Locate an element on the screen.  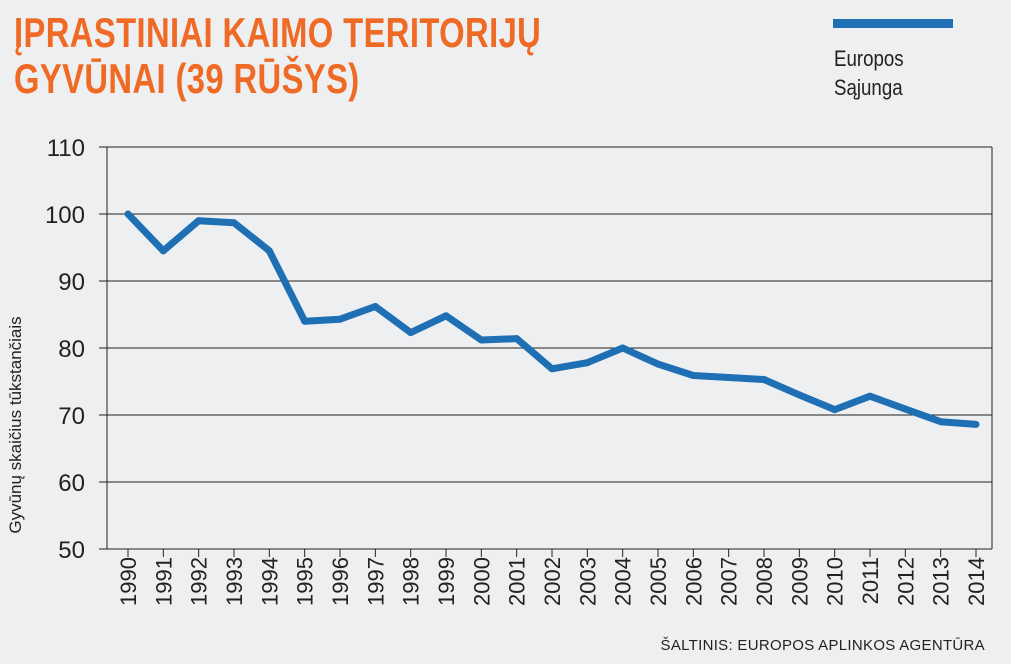
data-point-2007 is located at coordinates (729, 377).